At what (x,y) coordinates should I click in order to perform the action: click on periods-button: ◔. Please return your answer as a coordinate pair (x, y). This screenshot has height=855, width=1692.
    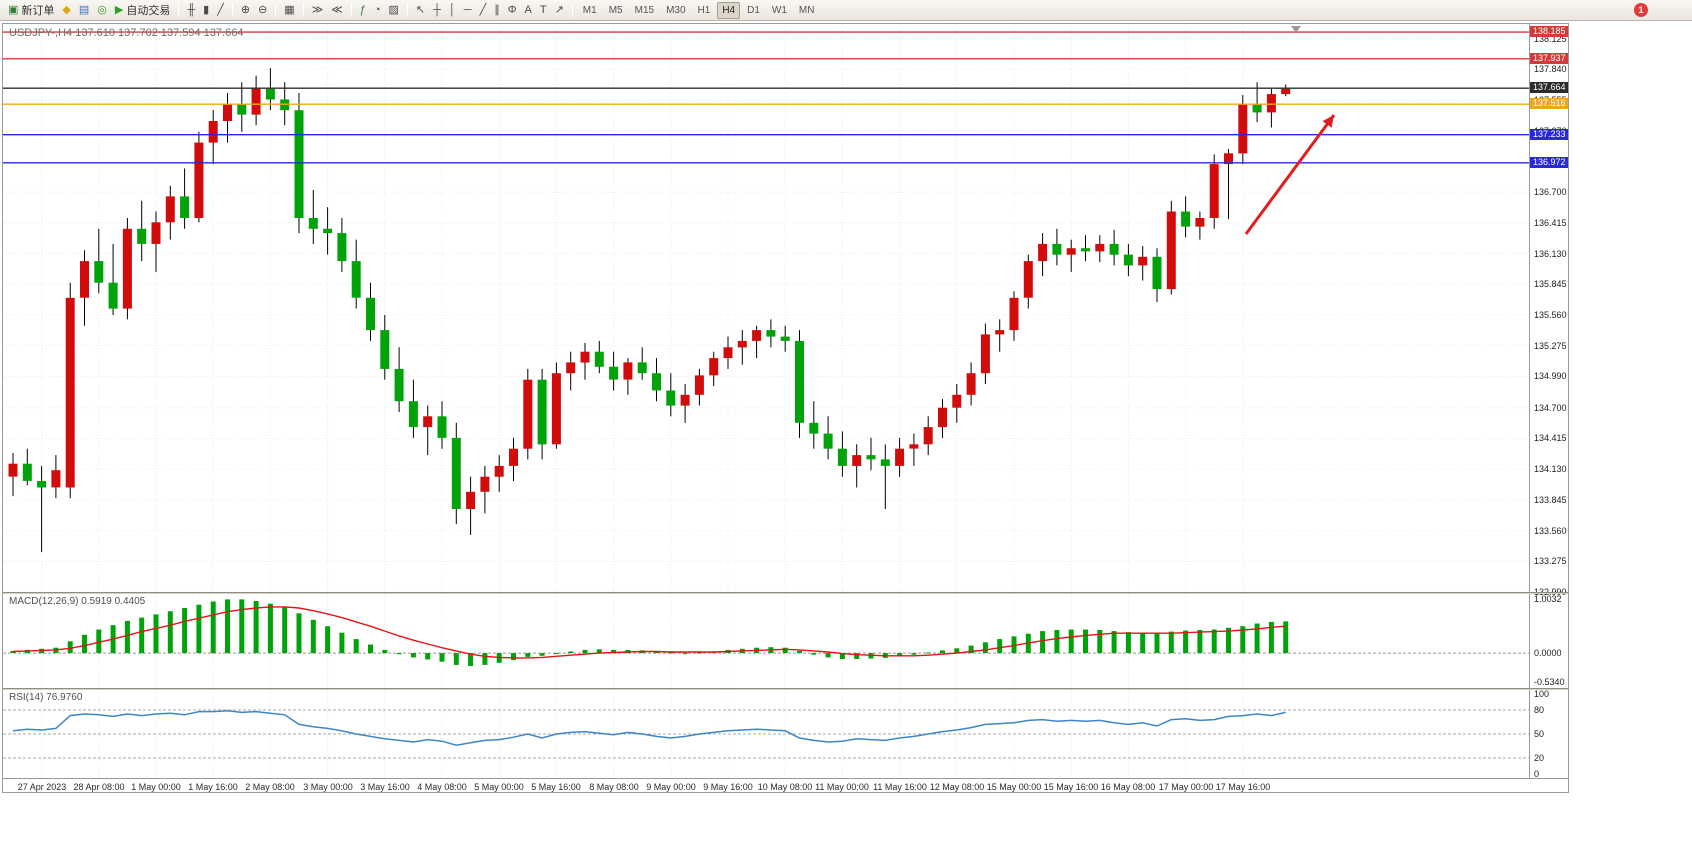
    Looking at the image, I should click on (377, 10).